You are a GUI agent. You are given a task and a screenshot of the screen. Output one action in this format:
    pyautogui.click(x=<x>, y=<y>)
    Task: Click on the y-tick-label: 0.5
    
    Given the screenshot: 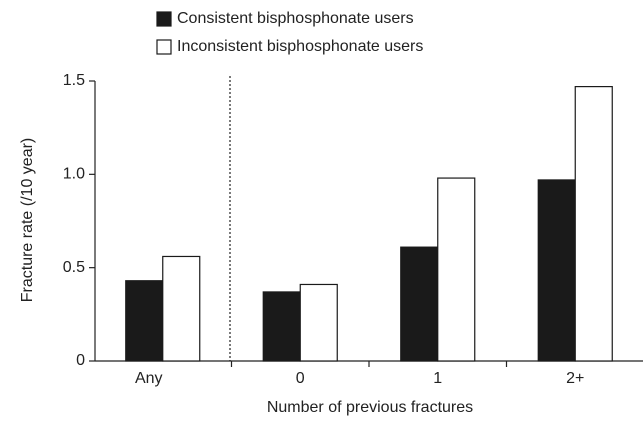 What is the action you would take?
    pyautogui.click(x=74, y=267)
    